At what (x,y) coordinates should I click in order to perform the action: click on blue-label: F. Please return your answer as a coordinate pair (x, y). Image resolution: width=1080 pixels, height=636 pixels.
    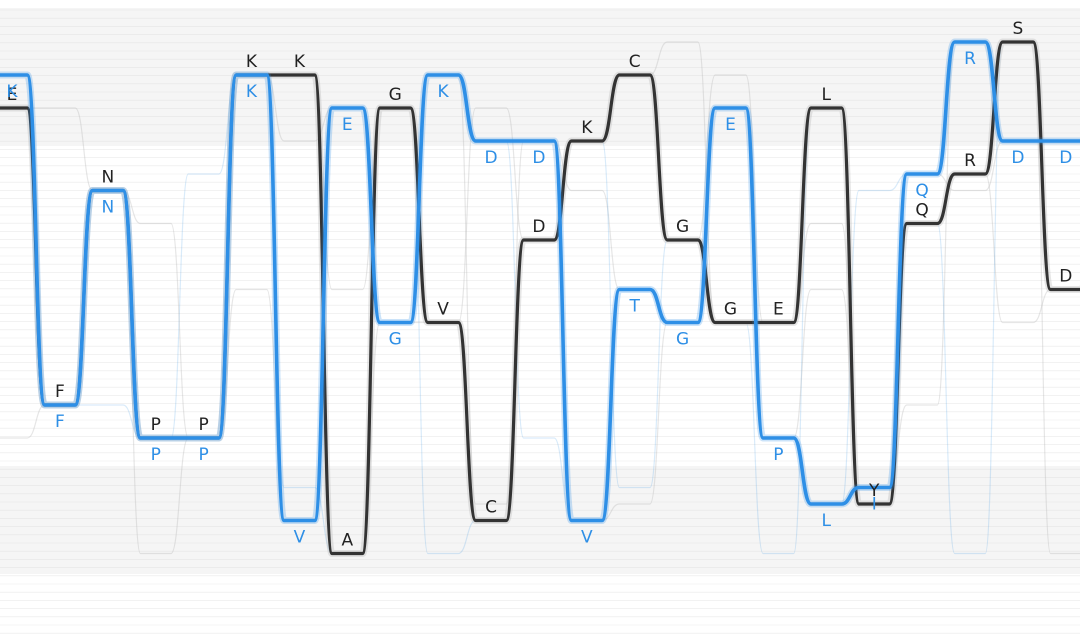
    Looking at the image, I should click on (60, 422).